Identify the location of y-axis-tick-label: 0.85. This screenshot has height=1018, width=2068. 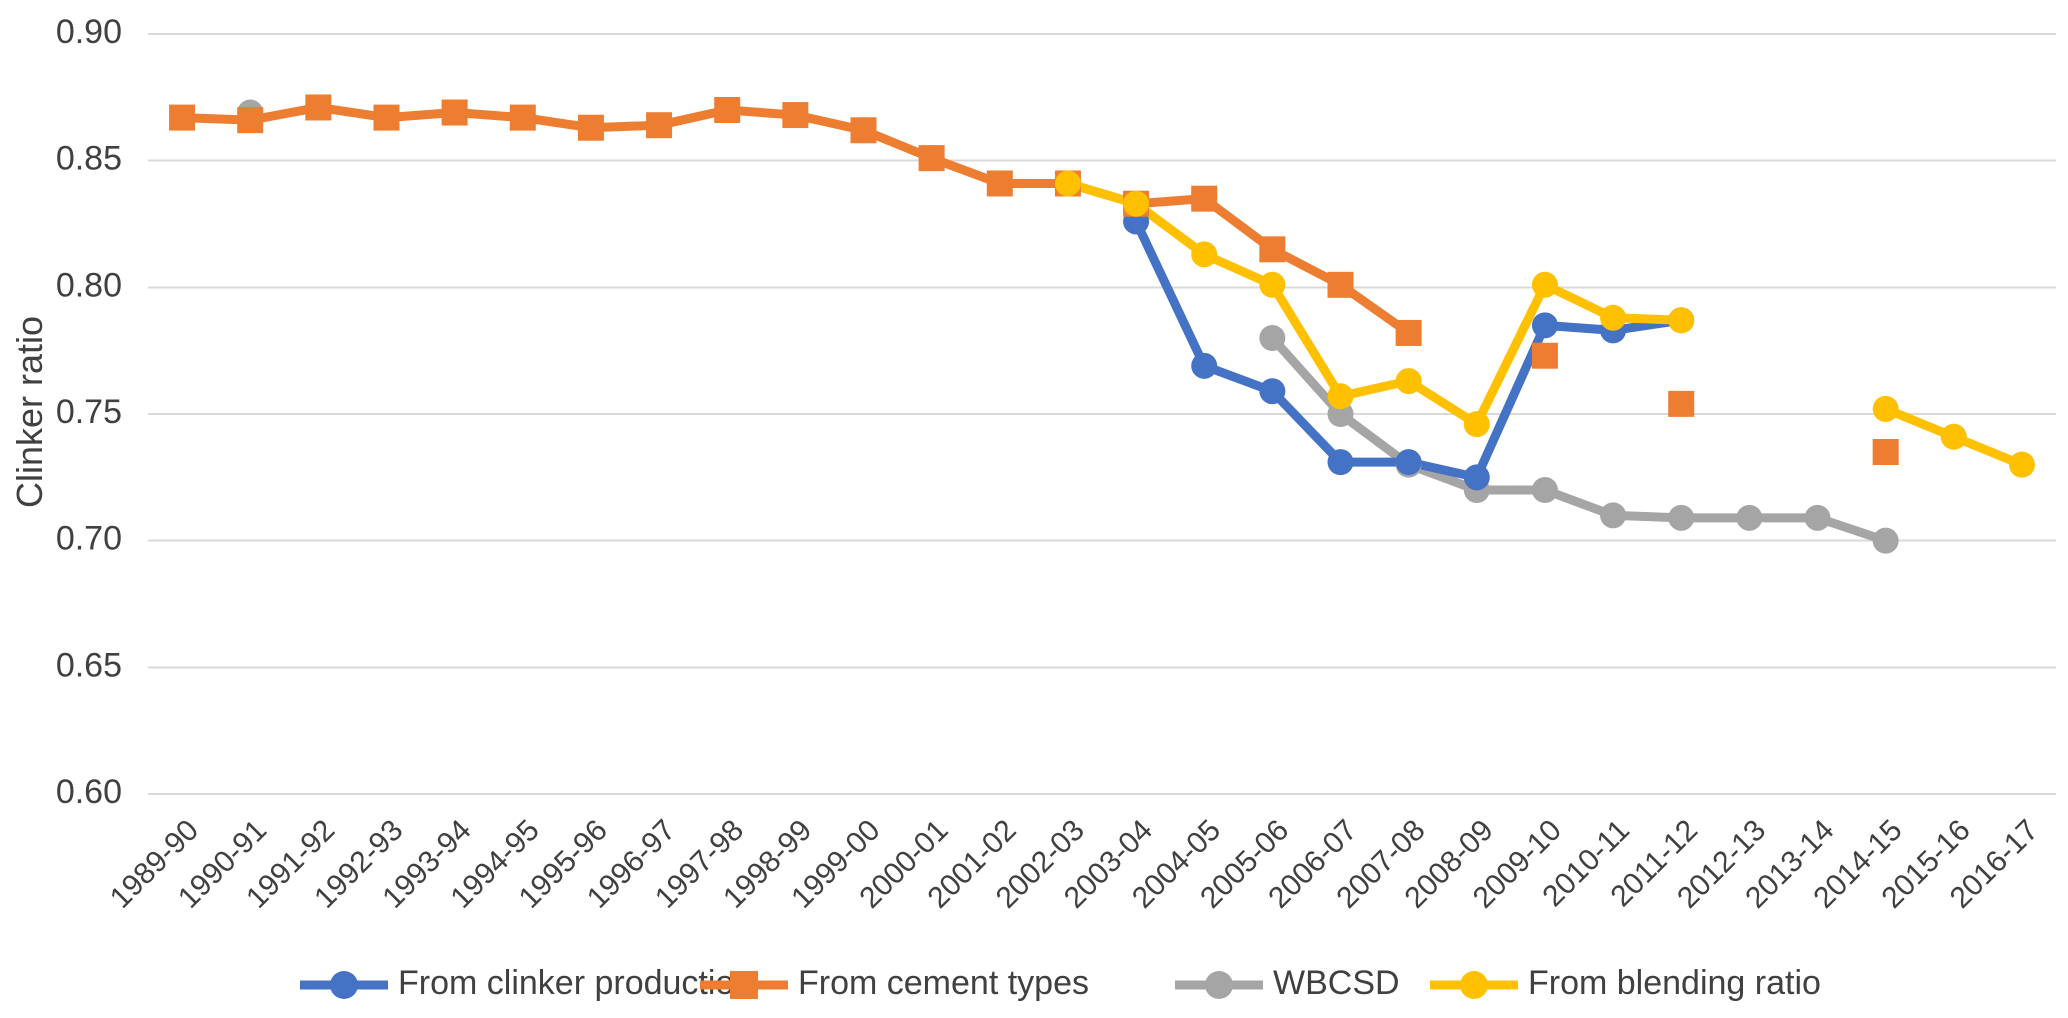
(89, 159).